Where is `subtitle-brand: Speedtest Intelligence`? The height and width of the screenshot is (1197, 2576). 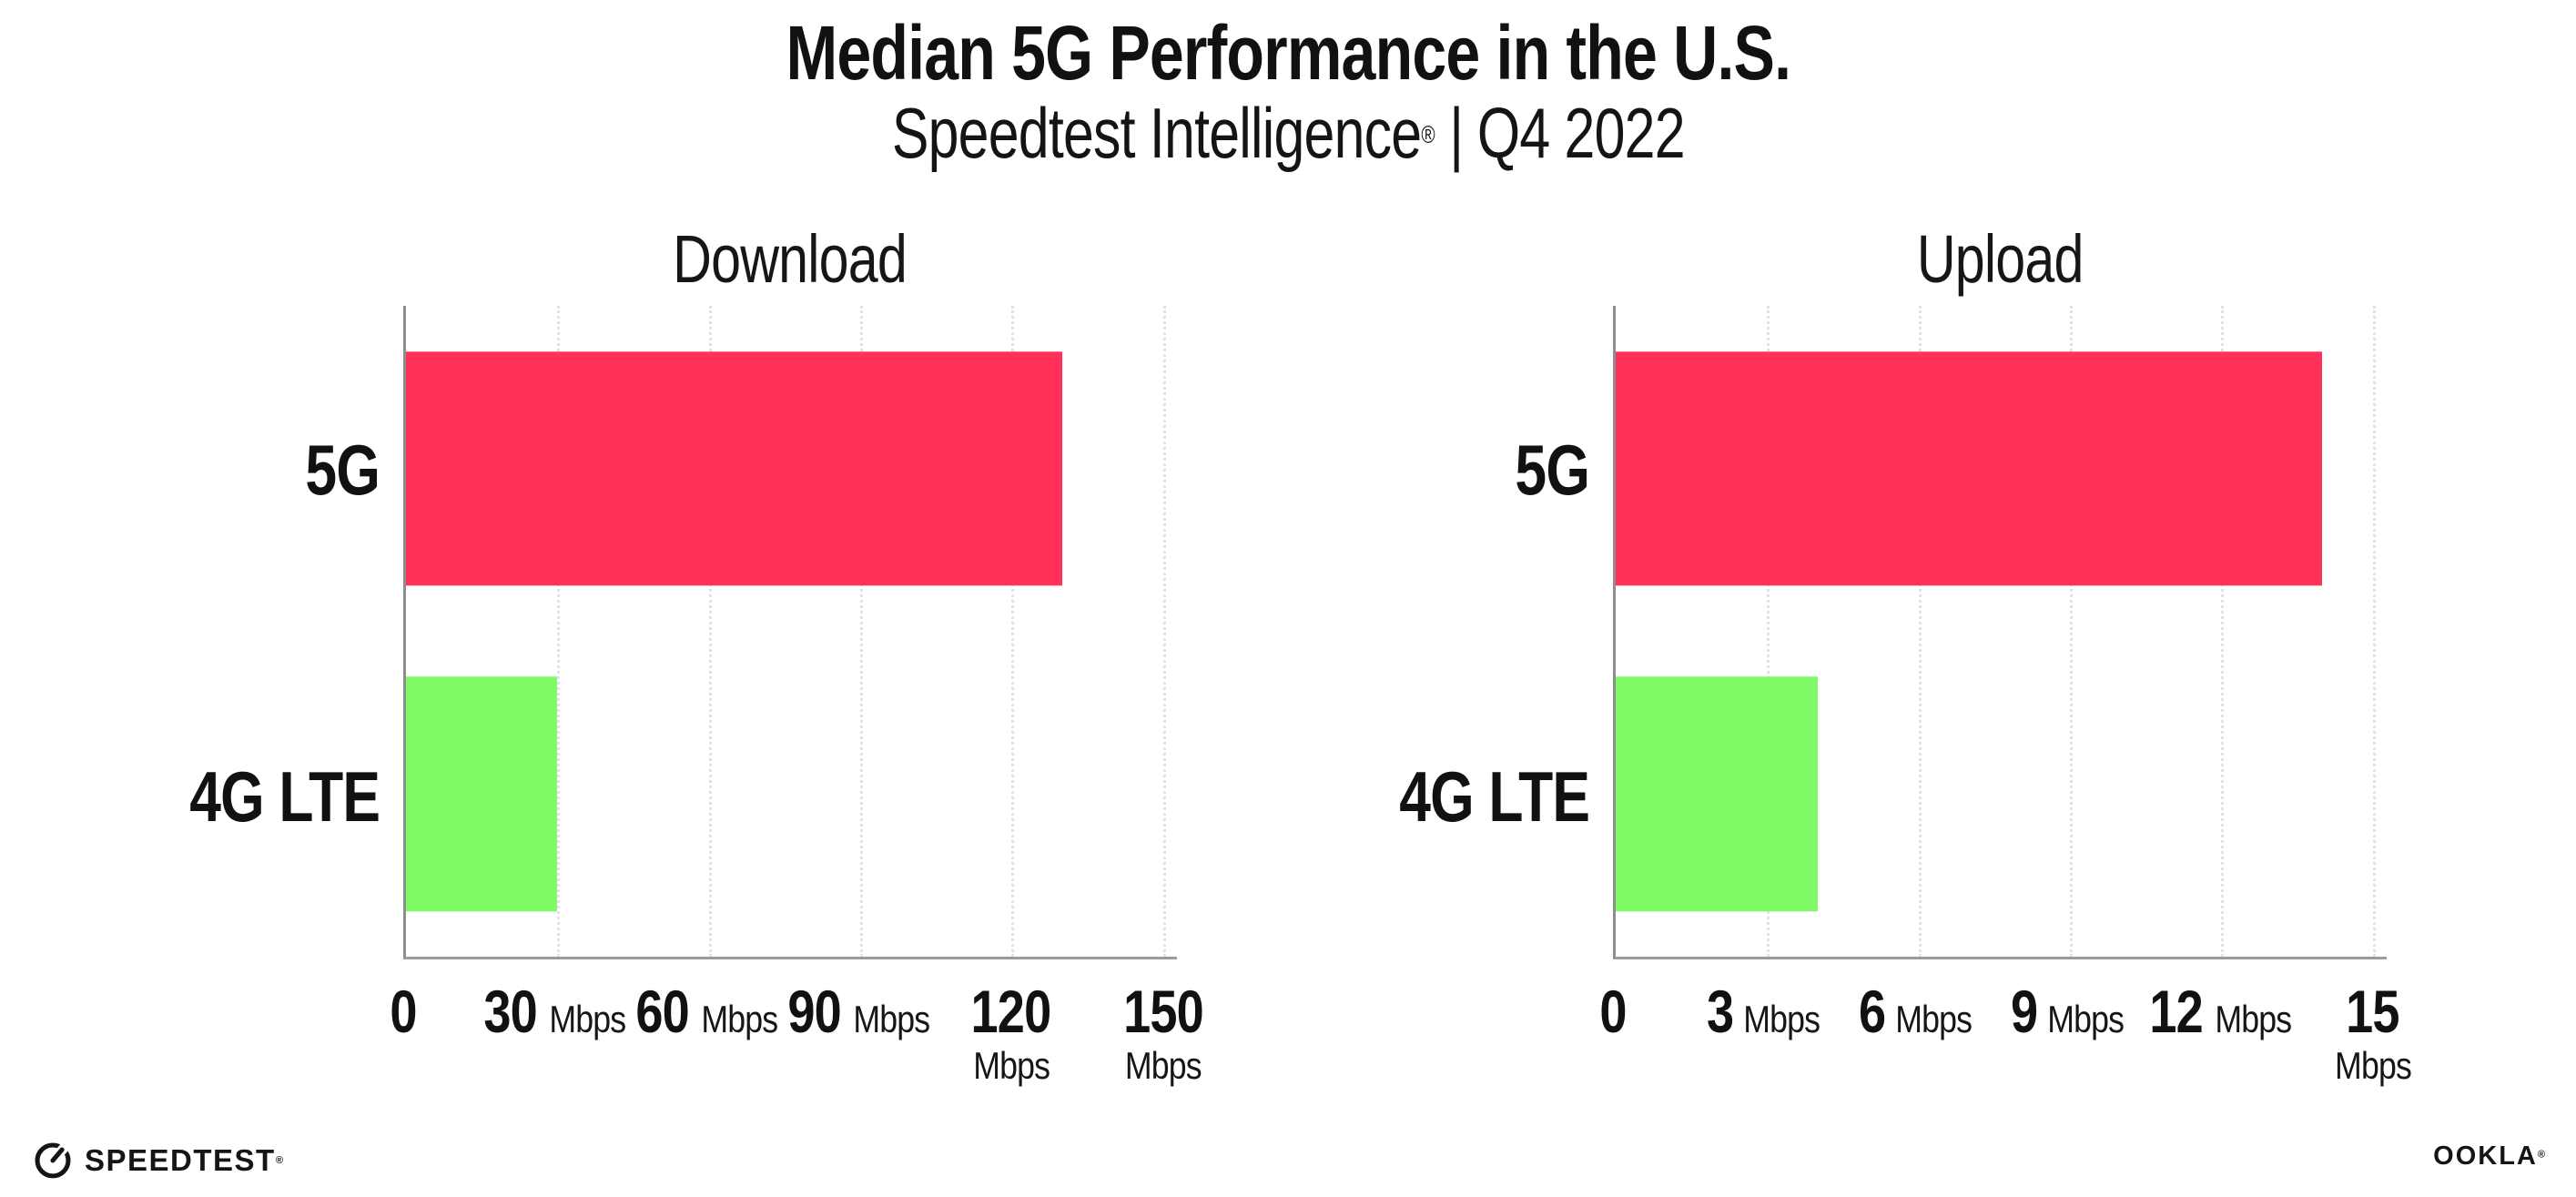 subtitle-brand: Speedtest Intelligence is located at coordinates (1156, 133).